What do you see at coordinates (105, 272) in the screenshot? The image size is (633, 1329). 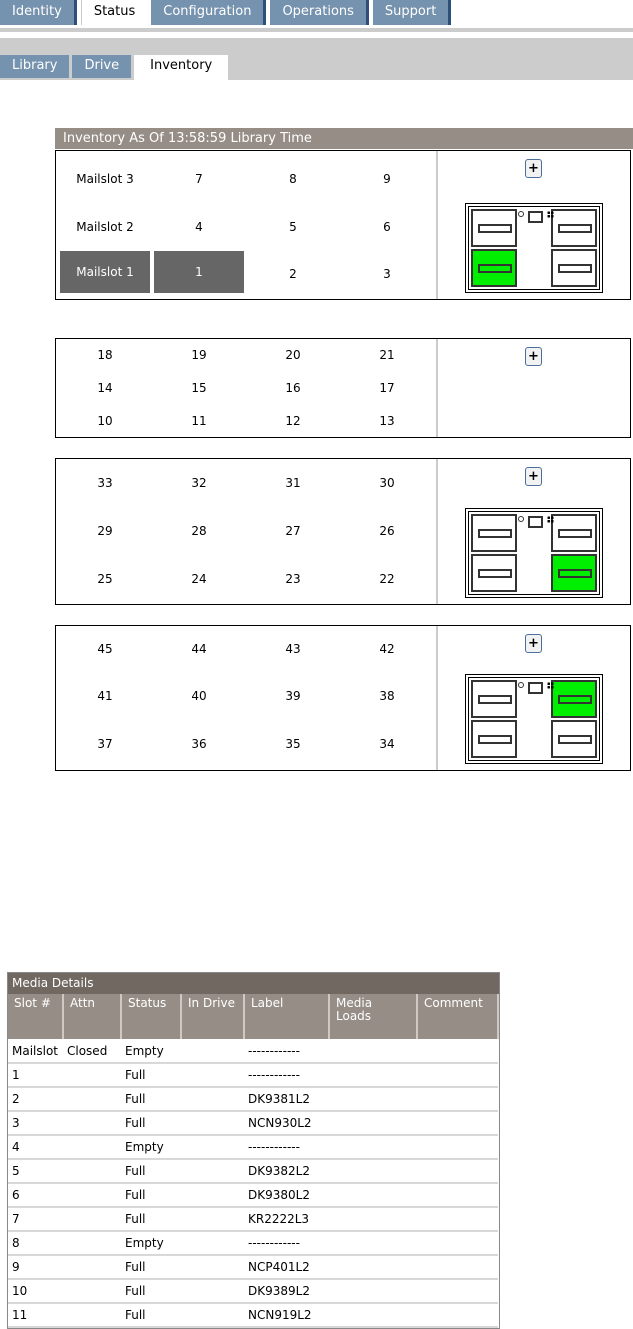 I see `slot-cell: Mailslot 1` at bounding box center [105, 272].